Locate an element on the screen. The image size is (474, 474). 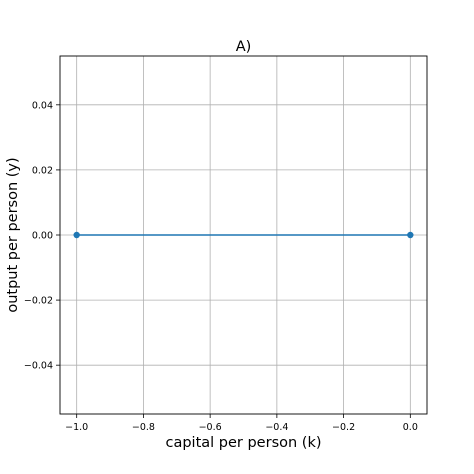
y-tick-label: −0.02 is located at coordinates (38, 301).